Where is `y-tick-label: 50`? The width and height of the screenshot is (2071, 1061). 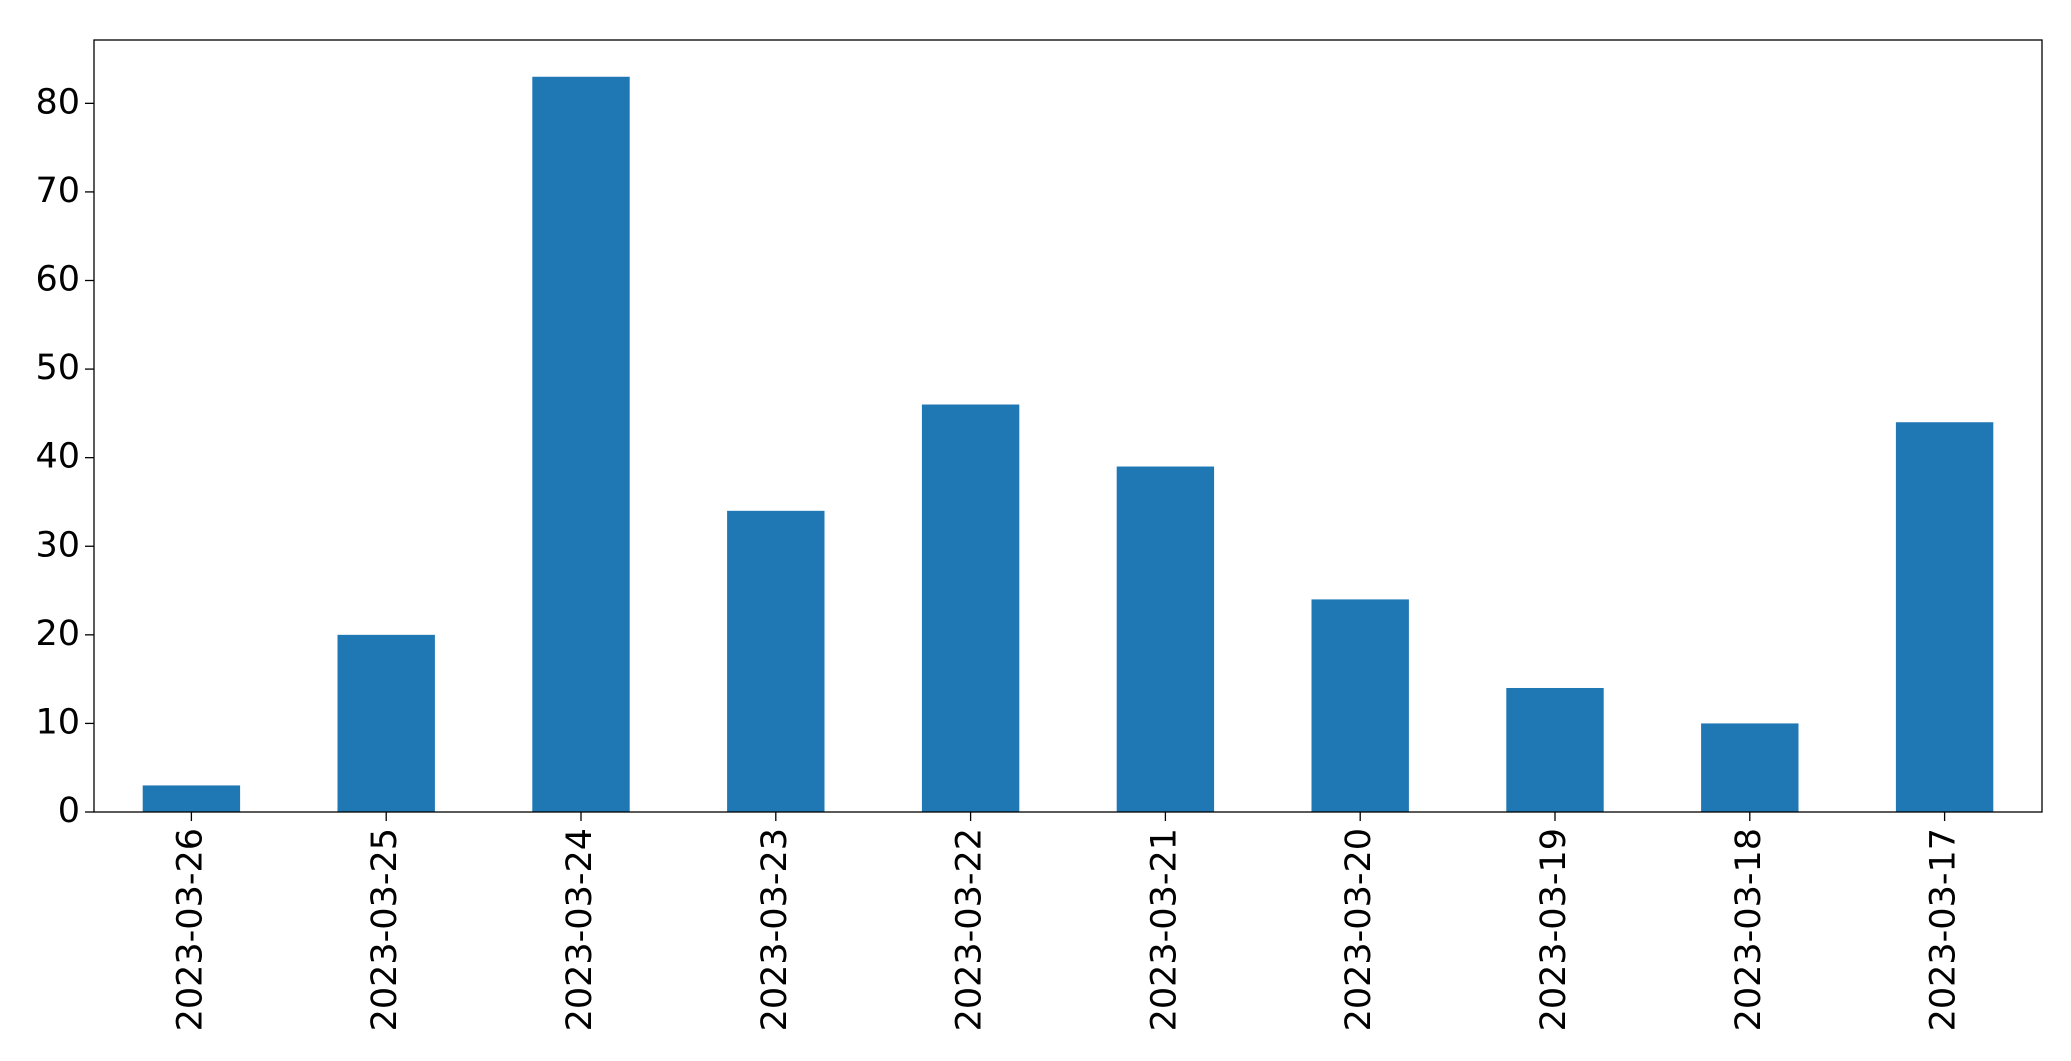
y-tick-label: 50 is located at coordinates (57, 368).